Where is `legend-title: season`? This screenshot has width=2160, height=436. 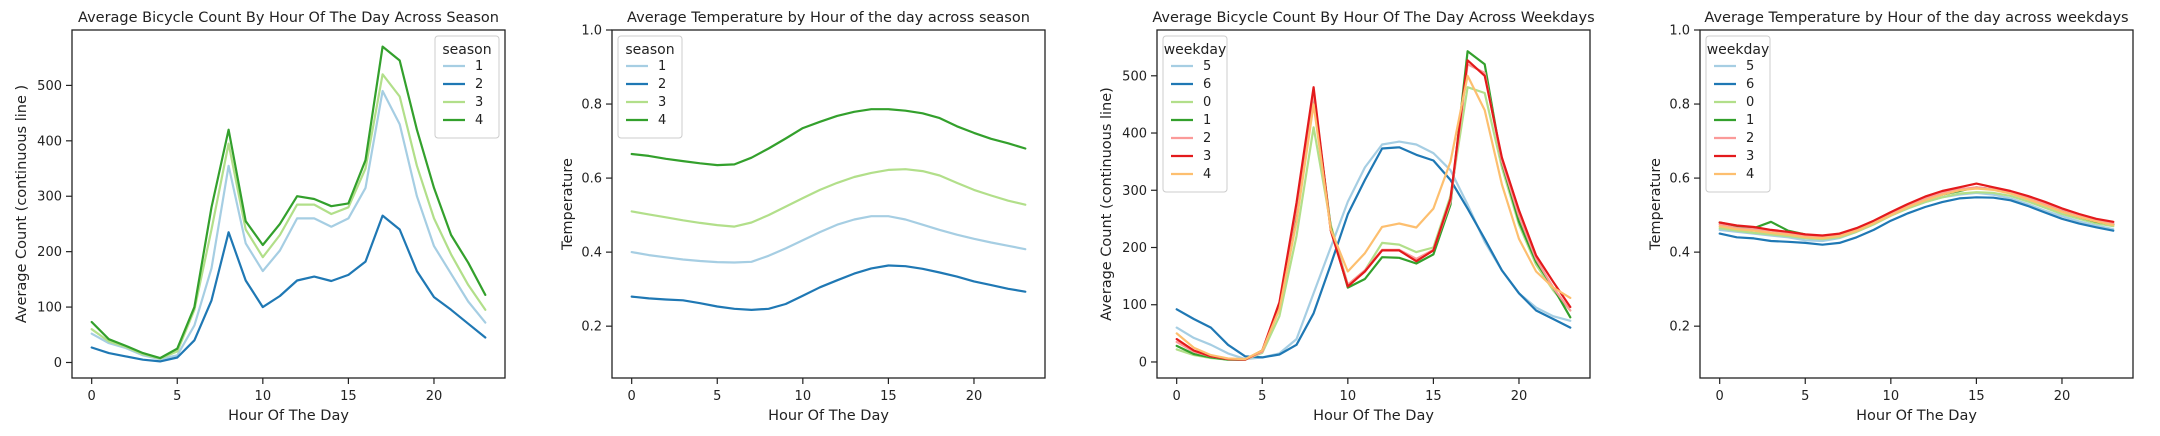 legend-title: season is located at coordinates (649, 50).